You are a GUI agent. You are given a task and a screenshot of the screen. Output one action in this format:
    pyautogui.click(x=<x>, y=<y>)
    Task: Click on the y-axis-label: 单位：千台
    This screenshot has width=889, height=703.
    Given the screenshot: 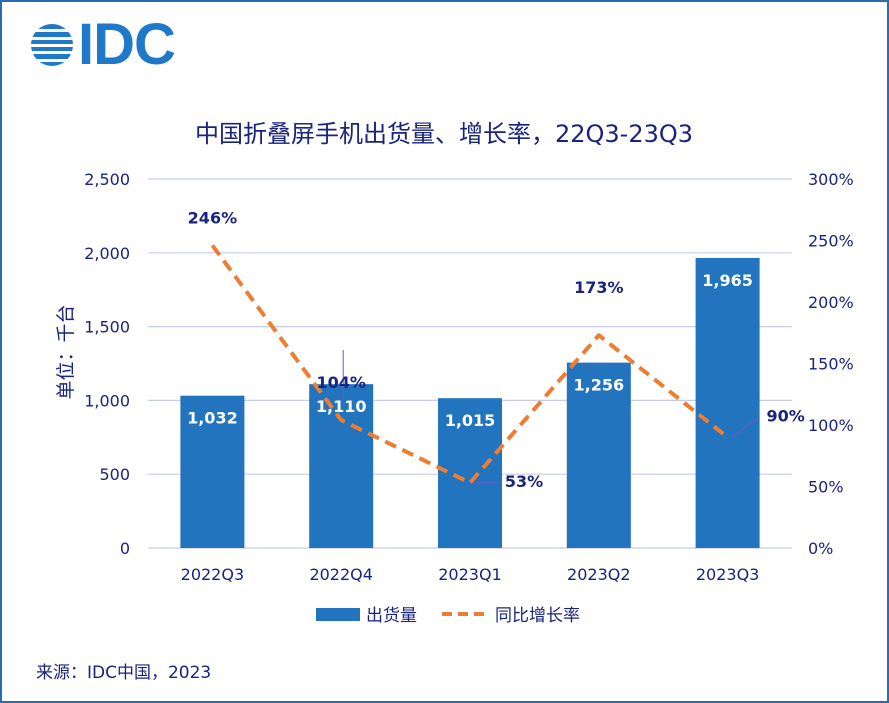 What is the action you would take?
    pyautogui.click(x=66, y=351)
    